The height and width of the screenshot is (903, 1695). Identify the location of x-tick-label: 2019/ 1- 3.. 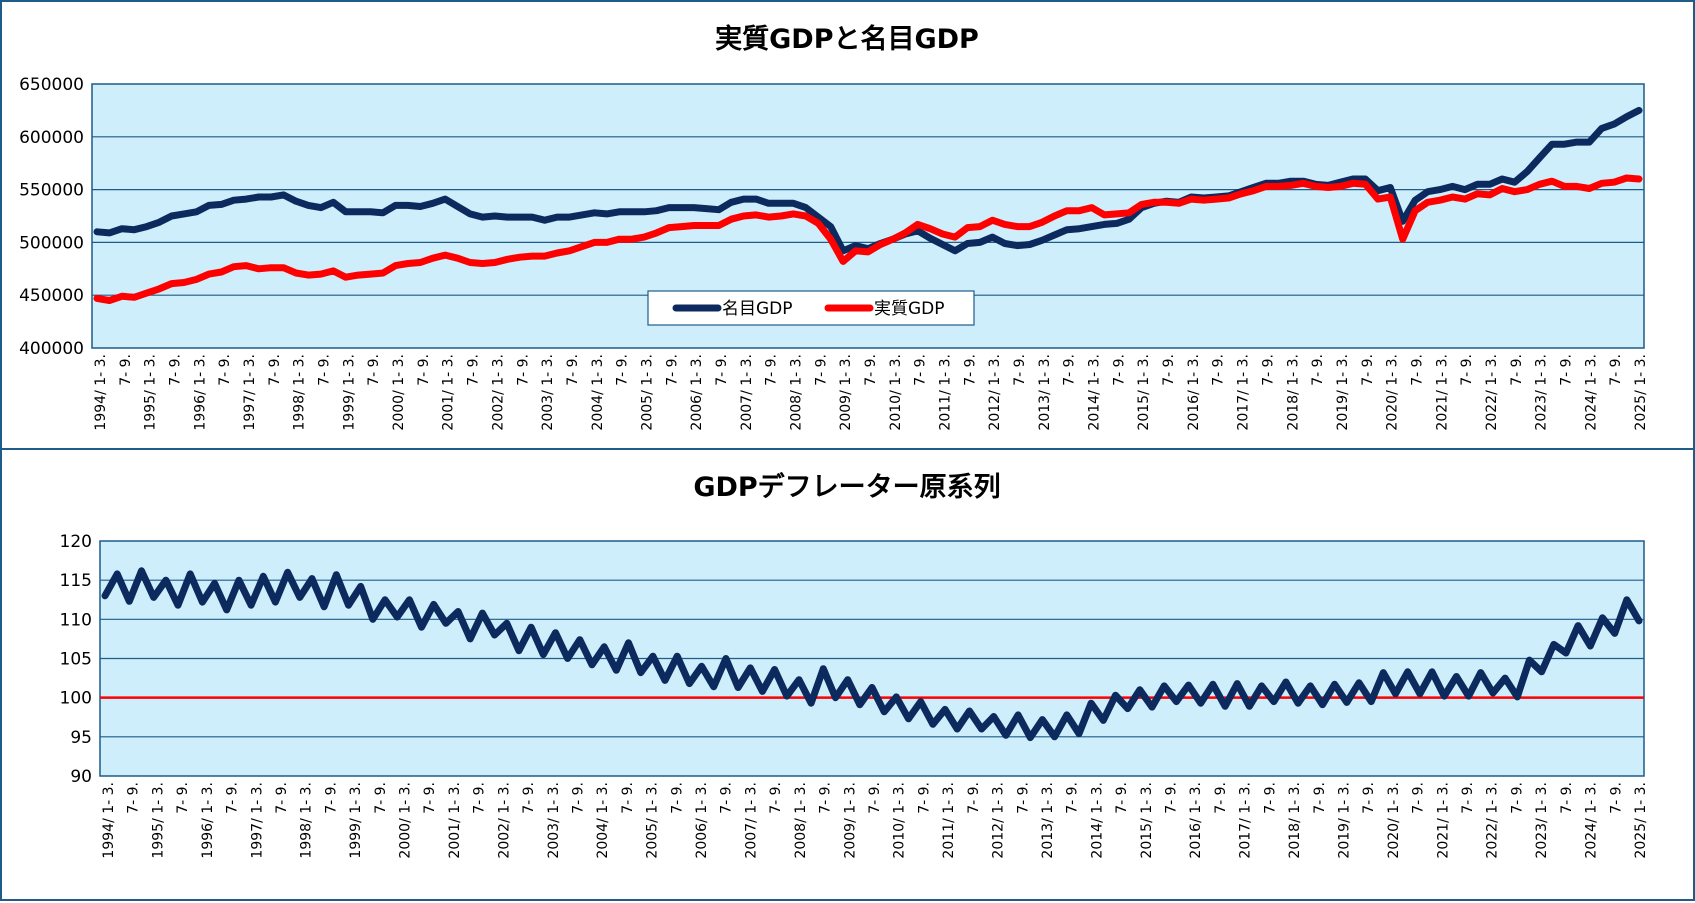
(1343, 392).